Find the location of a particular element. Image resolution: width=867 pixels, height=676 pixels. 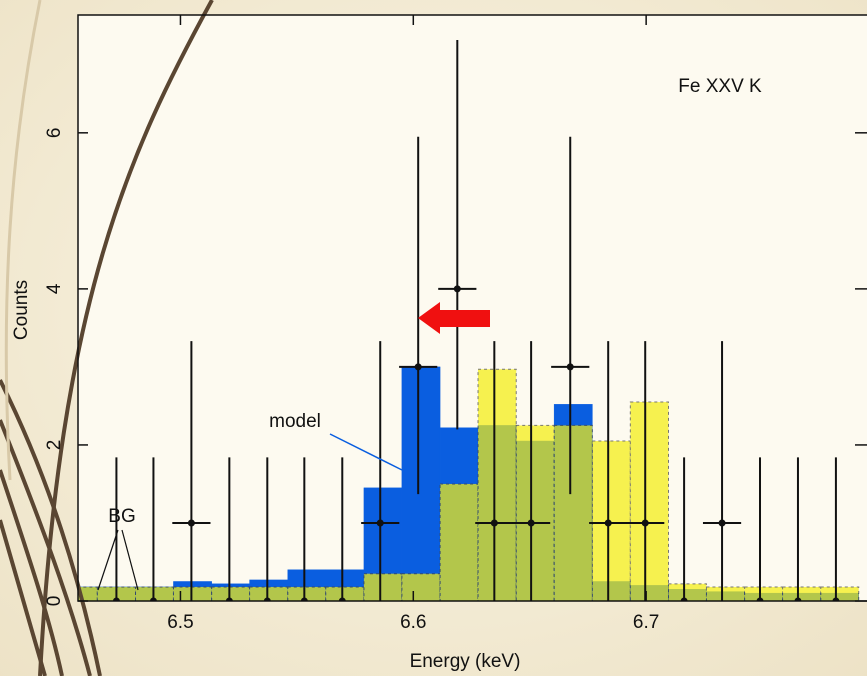

y-tick-label: 0 is located at coordinates (54, 601).